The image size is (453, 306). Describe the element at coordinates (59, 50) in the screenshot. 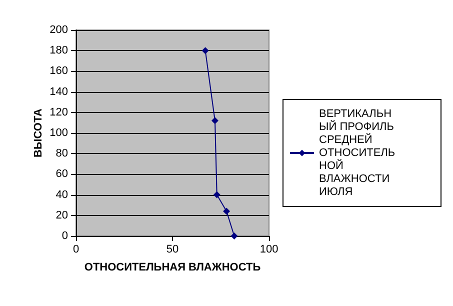

I see `y-tick-label: 180` at that location.